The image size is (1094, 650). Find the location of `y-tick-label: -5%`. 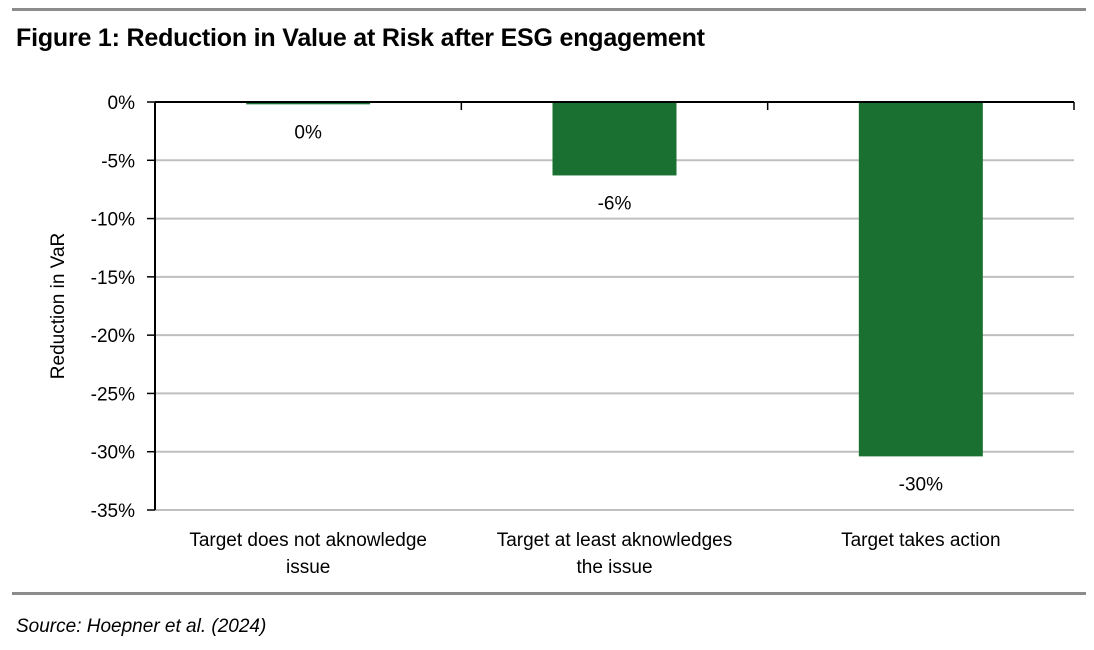

y-tick-label: -5% is located at coordinates (118, 161).